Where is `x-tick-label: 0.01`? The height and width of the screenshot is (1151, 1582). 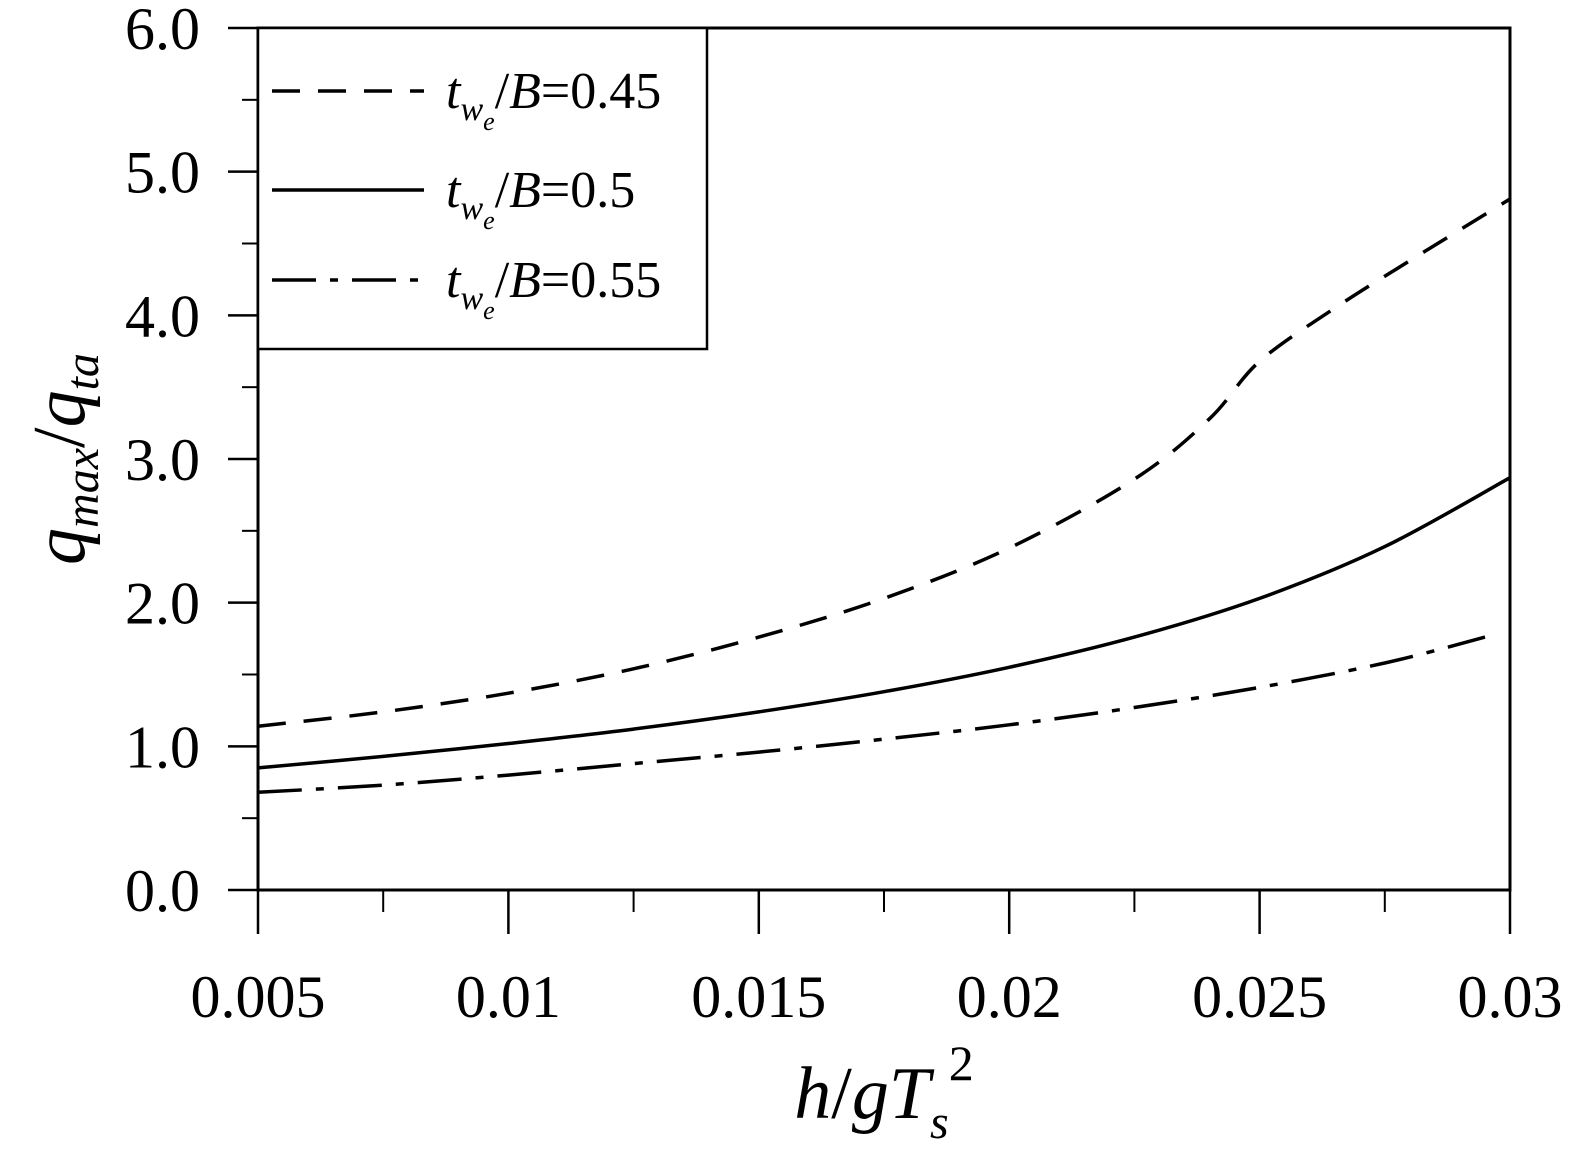 x-tick-label: 0.01 is located at coordinates (508, 997).